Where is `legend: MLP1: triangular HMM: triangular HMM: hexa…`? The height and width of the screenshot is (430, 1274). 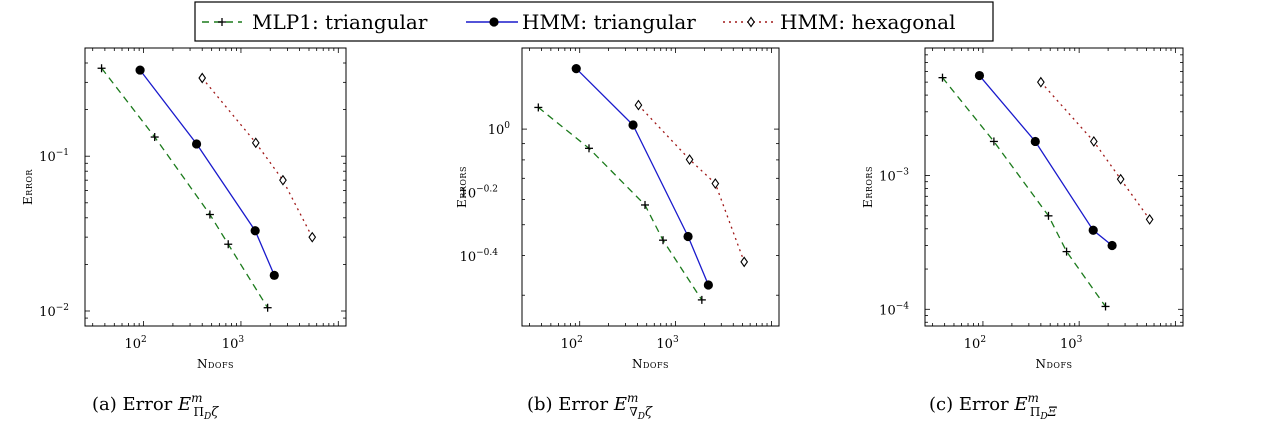
legend: MLP1: triangular HMM: triangular HMM: hexa… is located at coordinates (594, 21).